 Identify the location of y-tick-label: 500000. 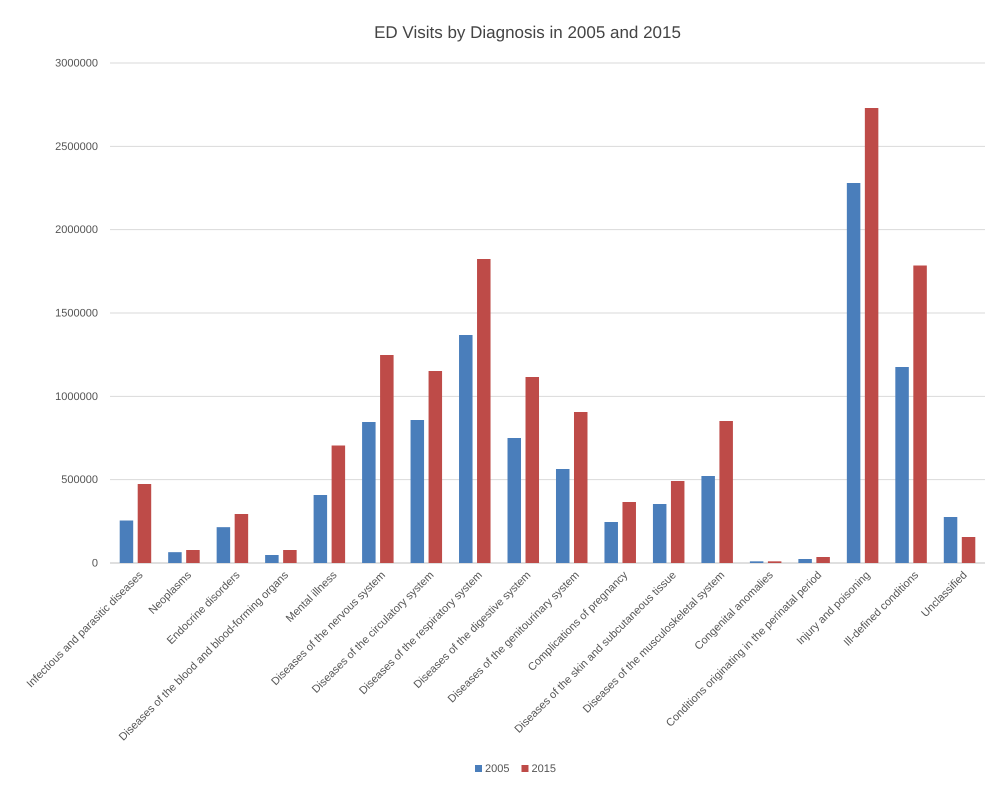
(79, 480).